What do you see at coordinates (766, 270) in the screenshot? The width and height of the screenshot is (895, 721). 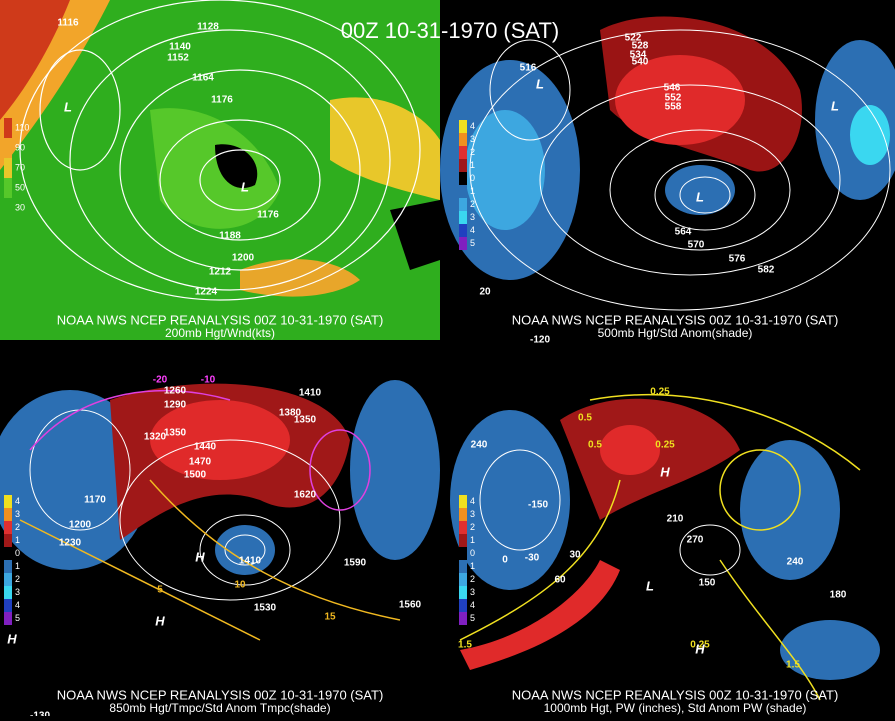 I see `contour-label: 582` at bounding box center [766, 270].